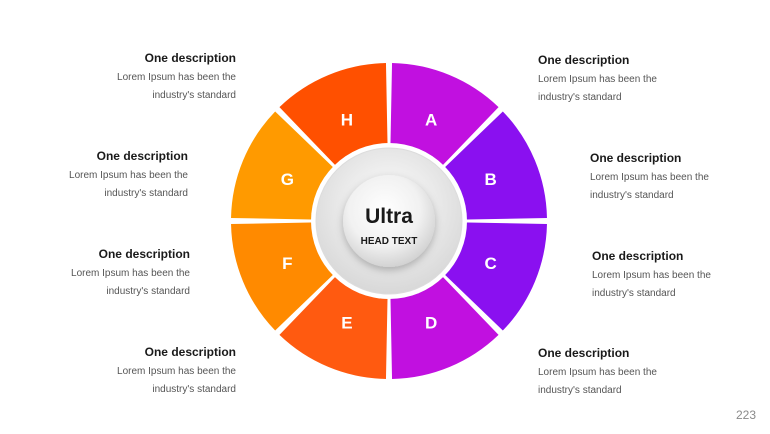 The height and width of the screenshot is (434, 770). What do you see at coordinates (431, 119) in the screenshot?
I see `segment-label-a: A` at bounding box center [431, 119].